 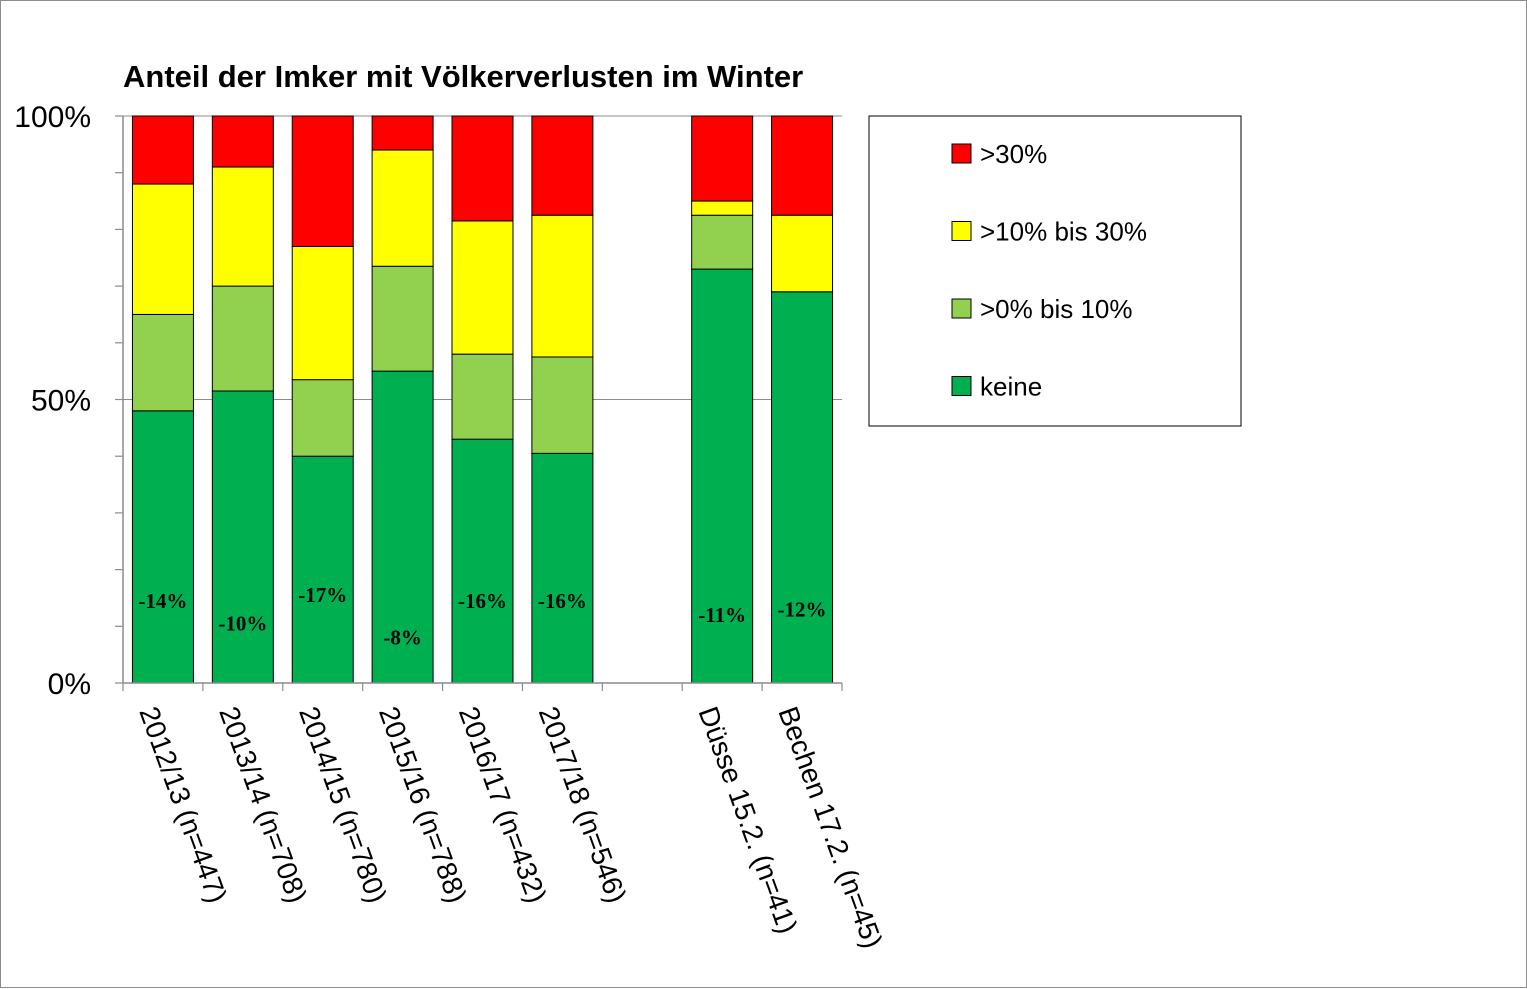 I want to click on y-axis-tick-labels: 0% 50% 100%, so click(x=52, y=401).